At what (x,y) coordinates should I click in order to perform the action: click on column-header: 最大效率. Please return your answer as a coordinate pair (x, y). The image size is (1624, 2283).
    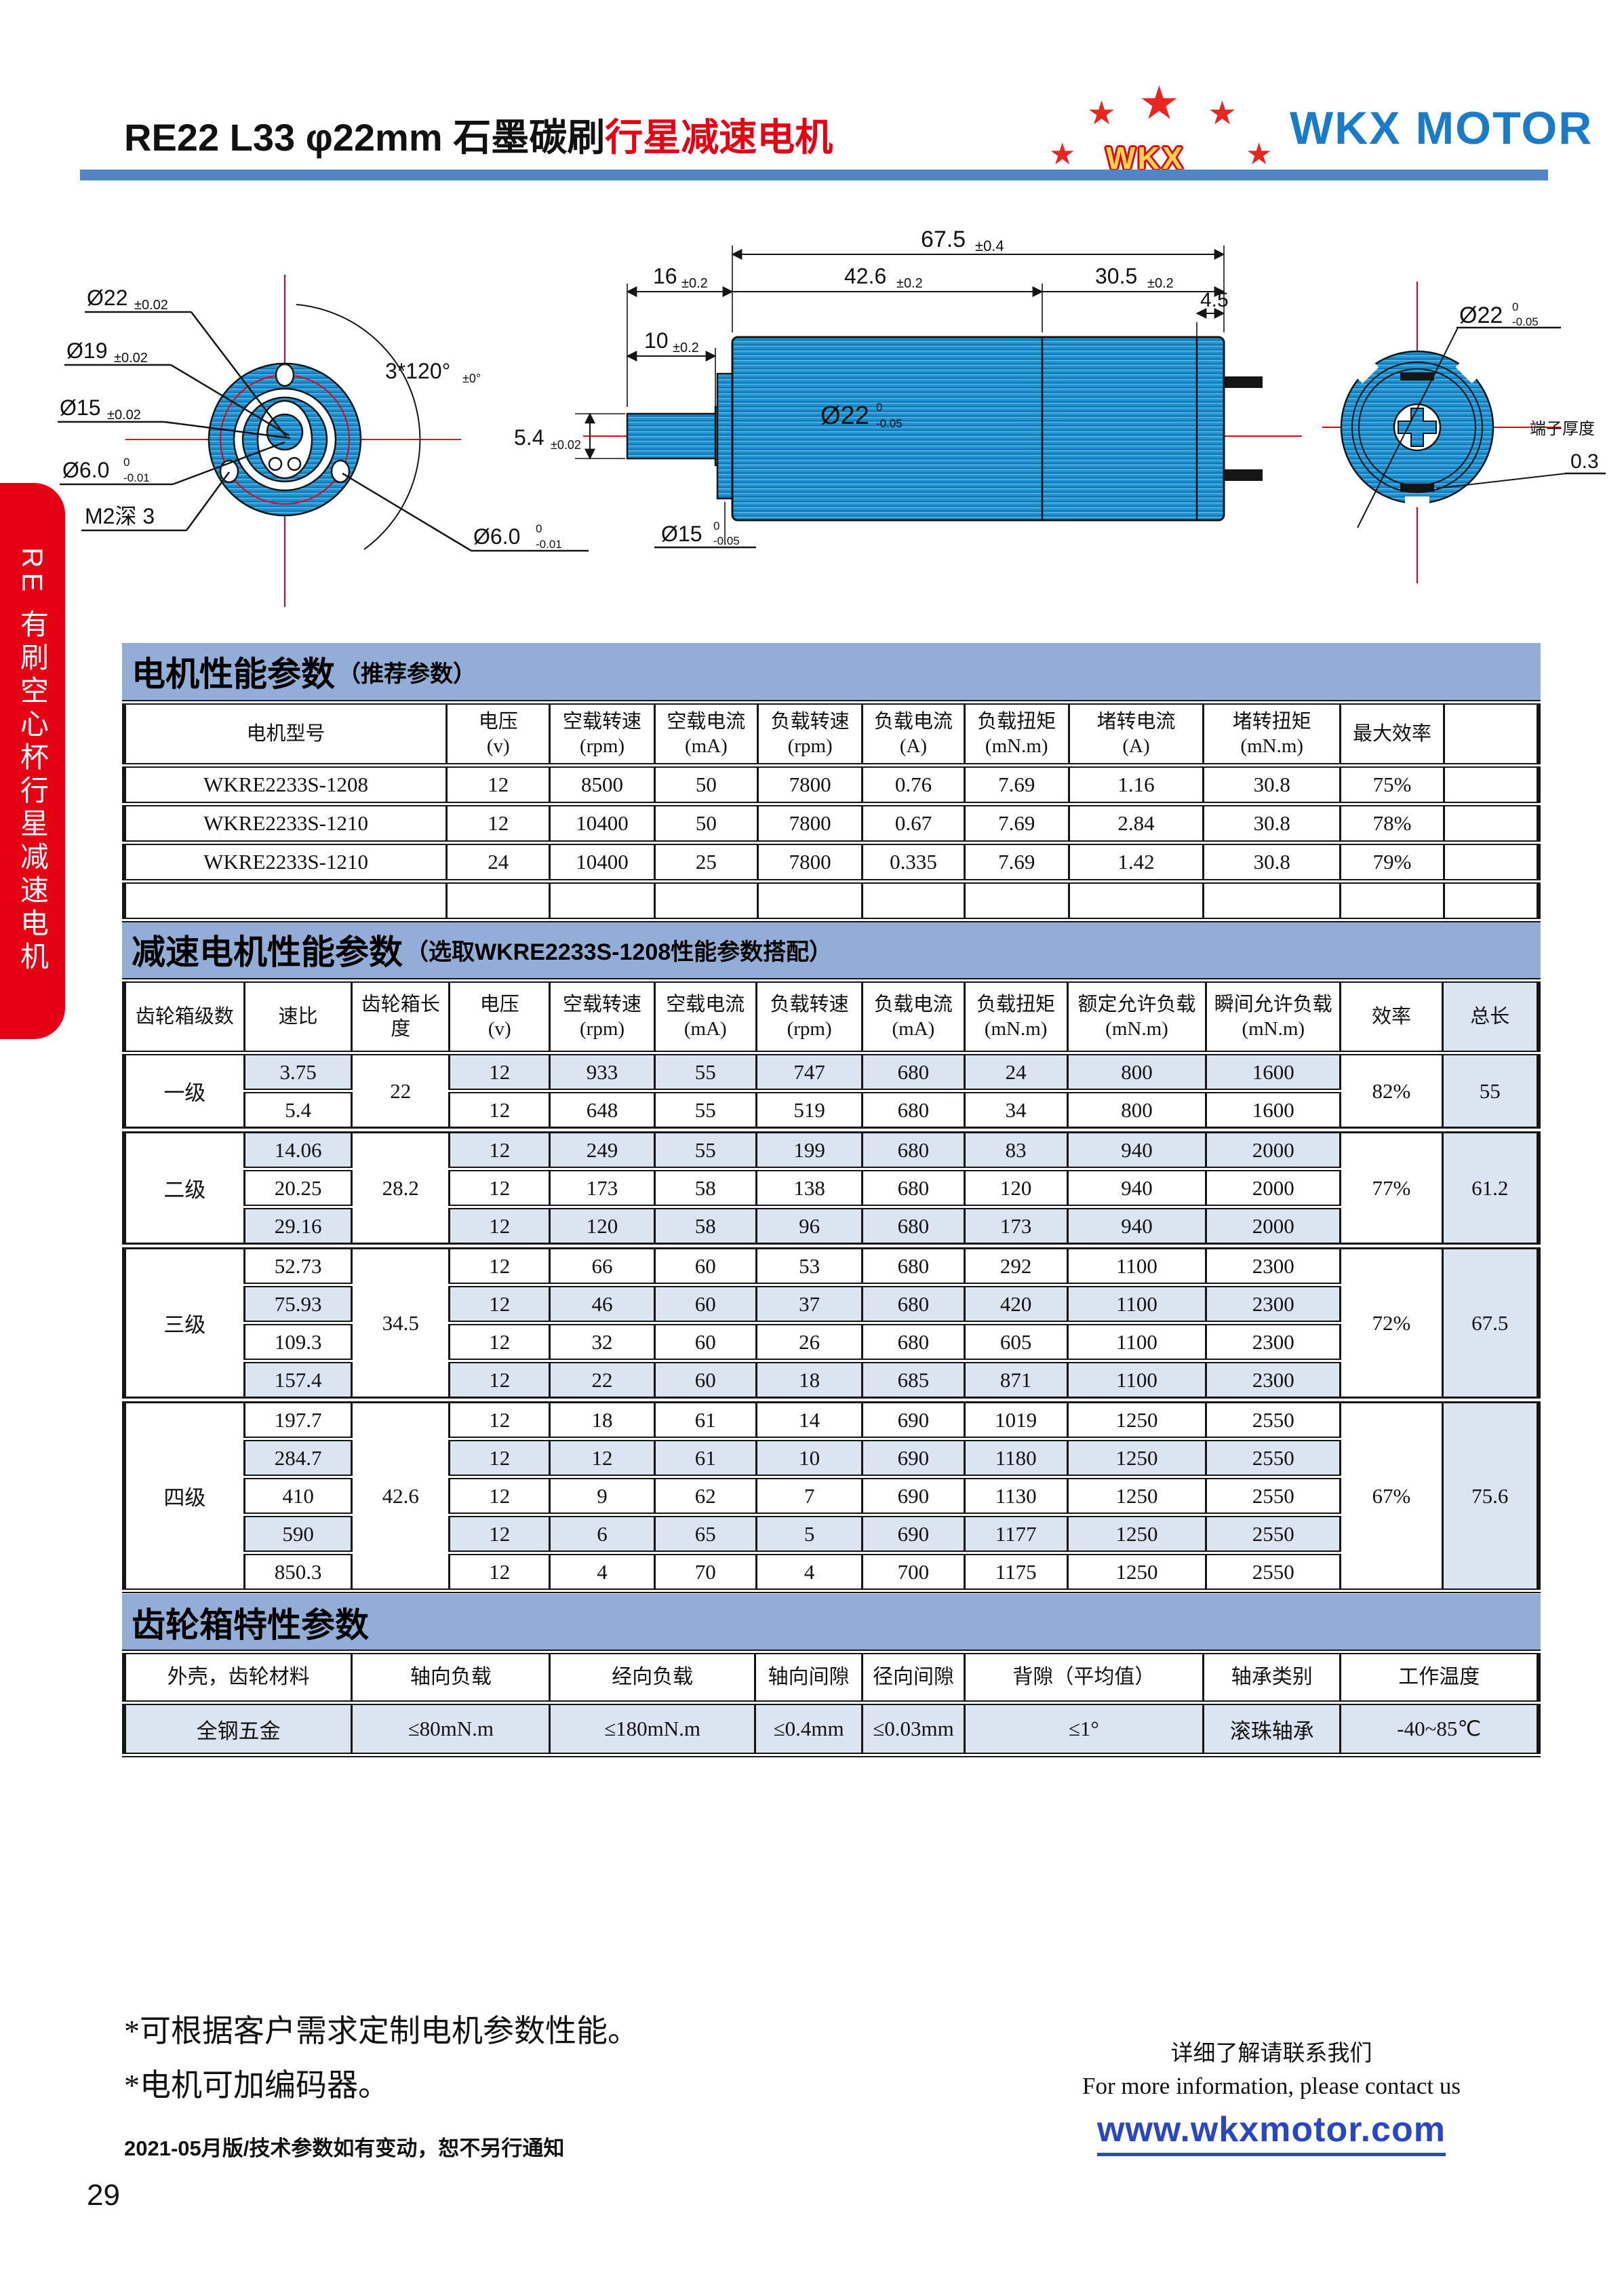
    Looking at the image, I should click on (1392, 734).